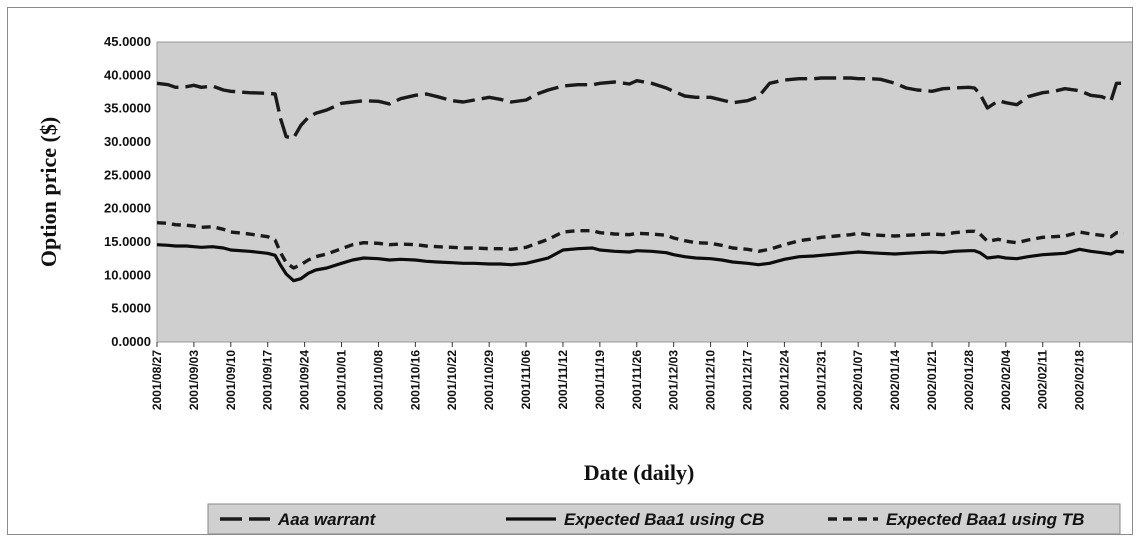 Image resolution: width=1142 pixels, height=543 pixels. I want to click on x-tick-label: 2002/01/07, so click(858, 380).